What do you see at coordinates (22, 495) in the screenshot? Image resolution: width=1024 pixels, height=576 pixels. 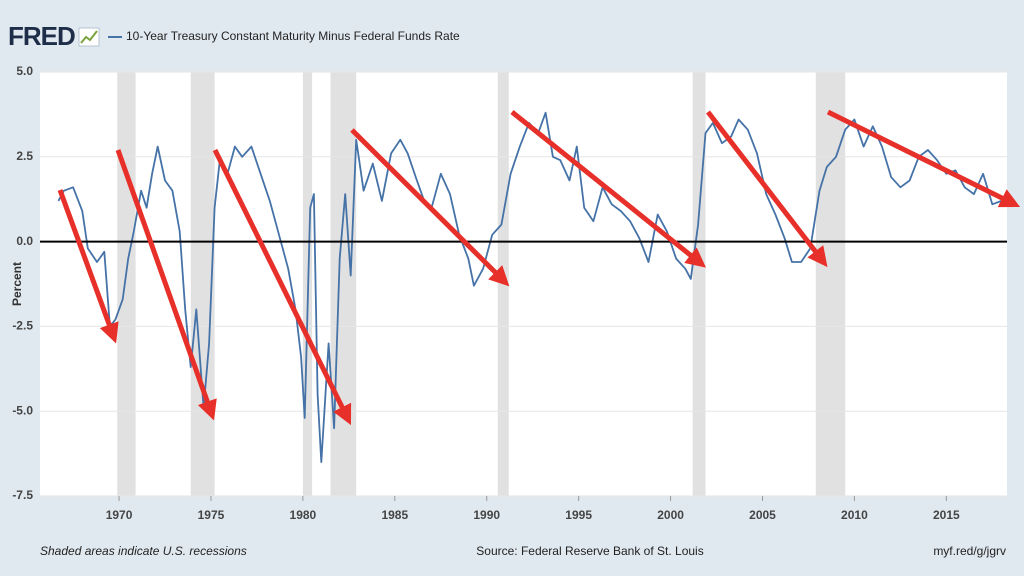 I see `y-tick-label: -7.5` at bounding box center [22, 495].